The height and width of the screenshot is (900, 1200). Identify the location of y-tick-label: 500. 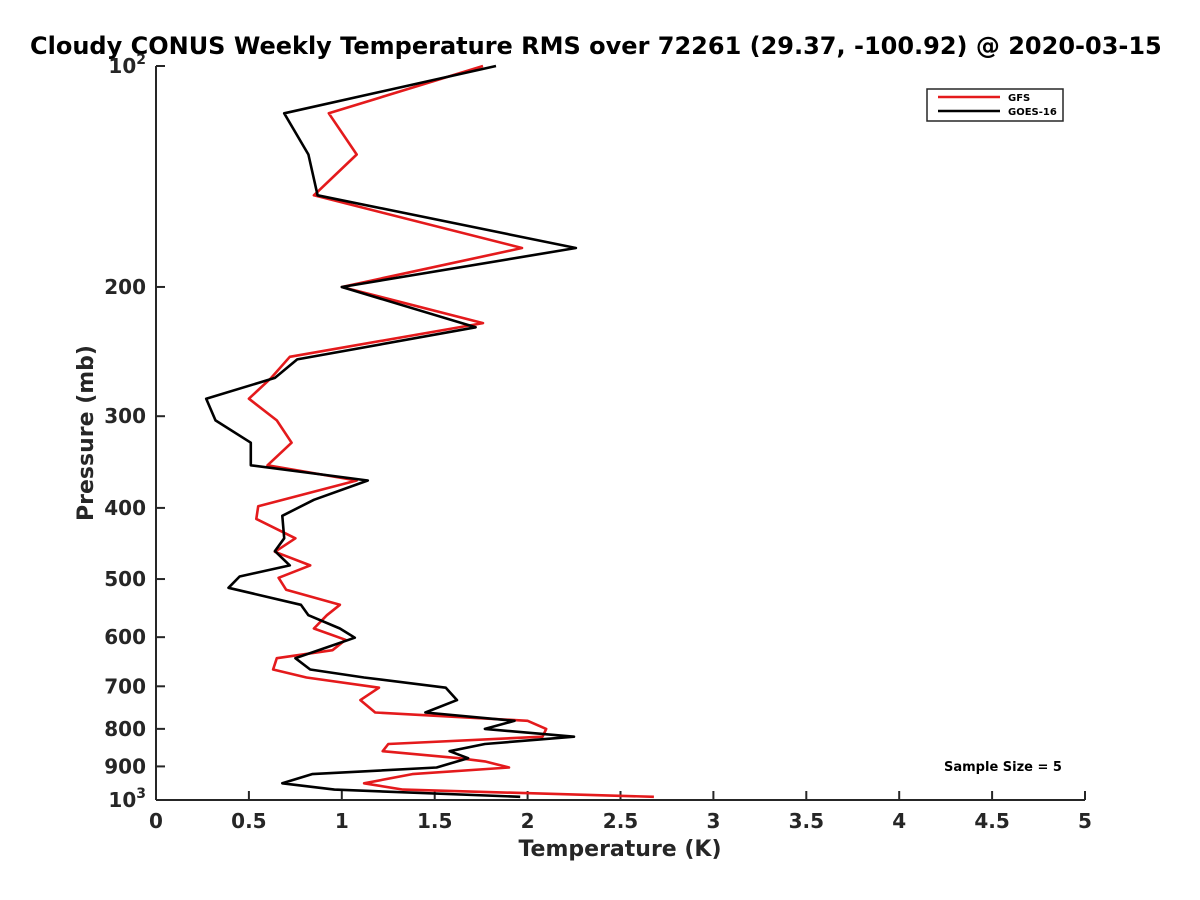
(125, 579).